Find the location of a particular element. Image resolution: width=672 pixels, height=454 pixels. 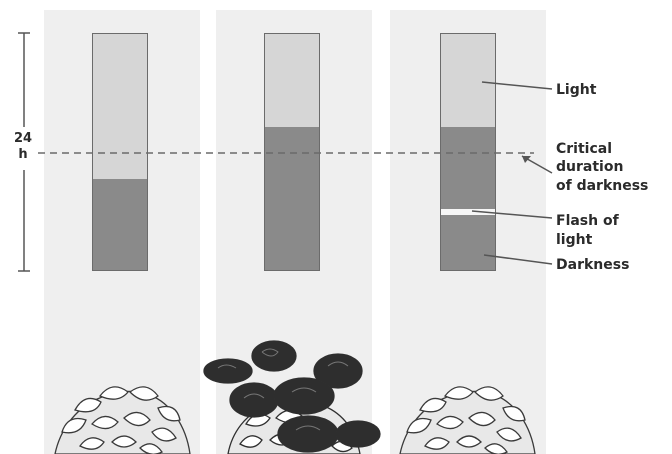

plant-3-vegetative is located at coordinates (467, 420).